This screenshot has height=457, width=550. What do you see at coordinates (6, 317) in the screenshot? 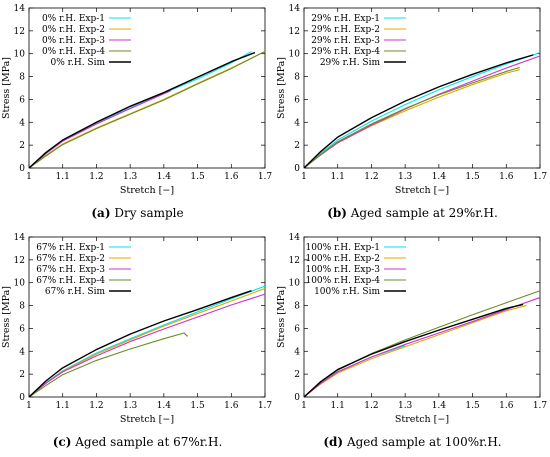
I see `y-axis-label-c: Stress [MPa]` at bounding box center [6, 317].